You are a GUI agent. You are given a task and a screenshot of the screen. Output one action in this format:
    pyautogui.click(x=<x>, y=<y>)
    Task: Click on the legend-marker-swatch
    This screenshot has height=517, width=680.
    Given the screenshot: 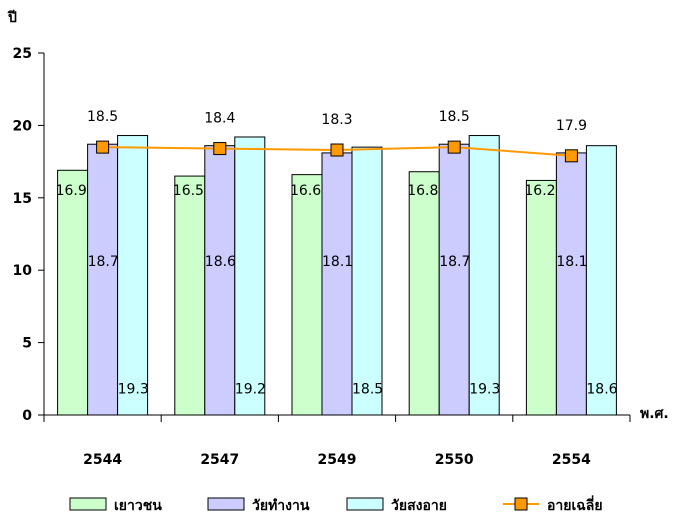 What is the action you would take?
    pyautogui.click(x=521, y=504)
    